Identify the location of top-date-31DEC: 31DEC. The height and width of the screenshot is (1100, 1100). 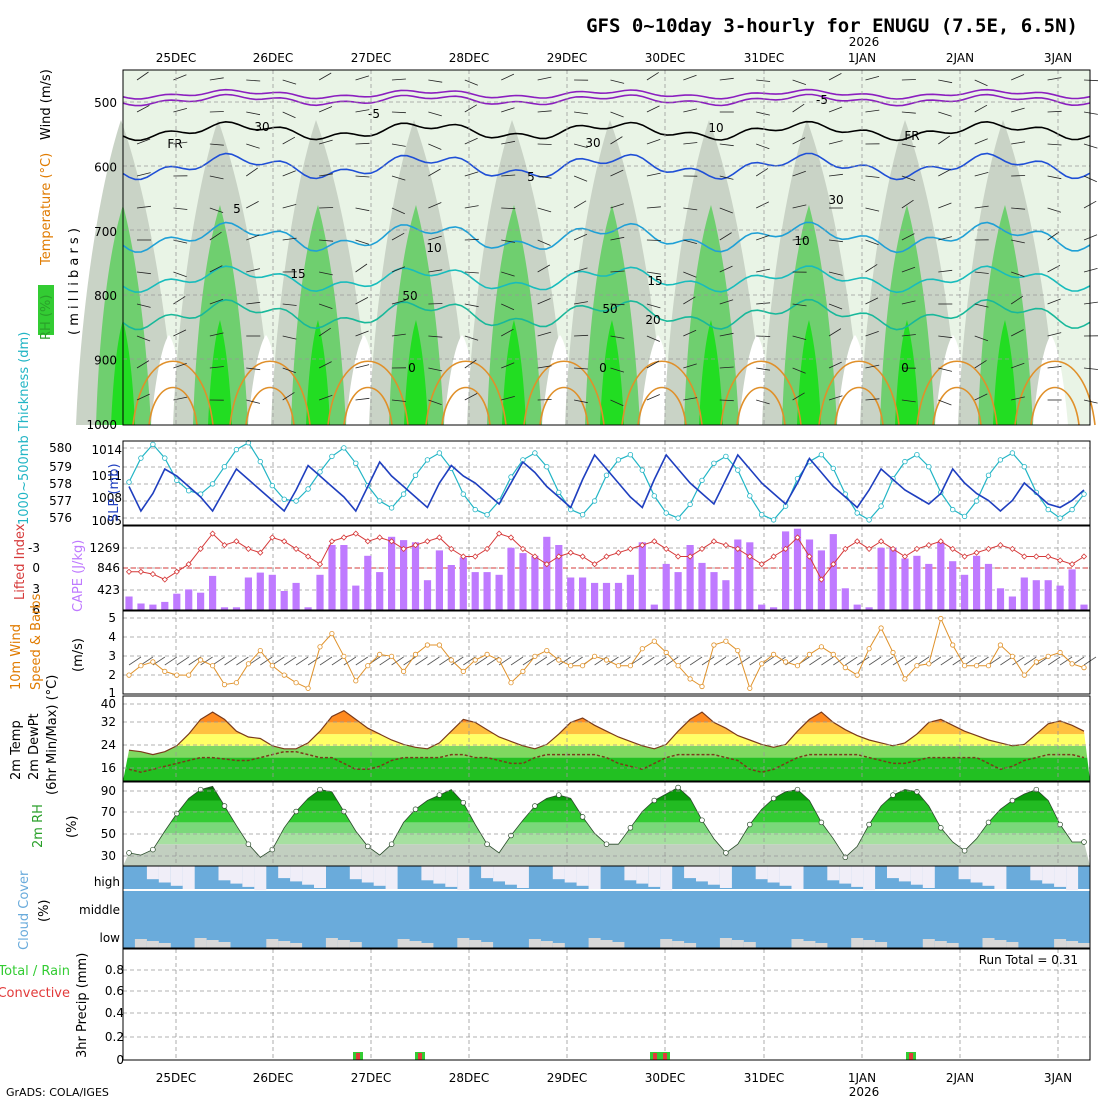
(764, 58).